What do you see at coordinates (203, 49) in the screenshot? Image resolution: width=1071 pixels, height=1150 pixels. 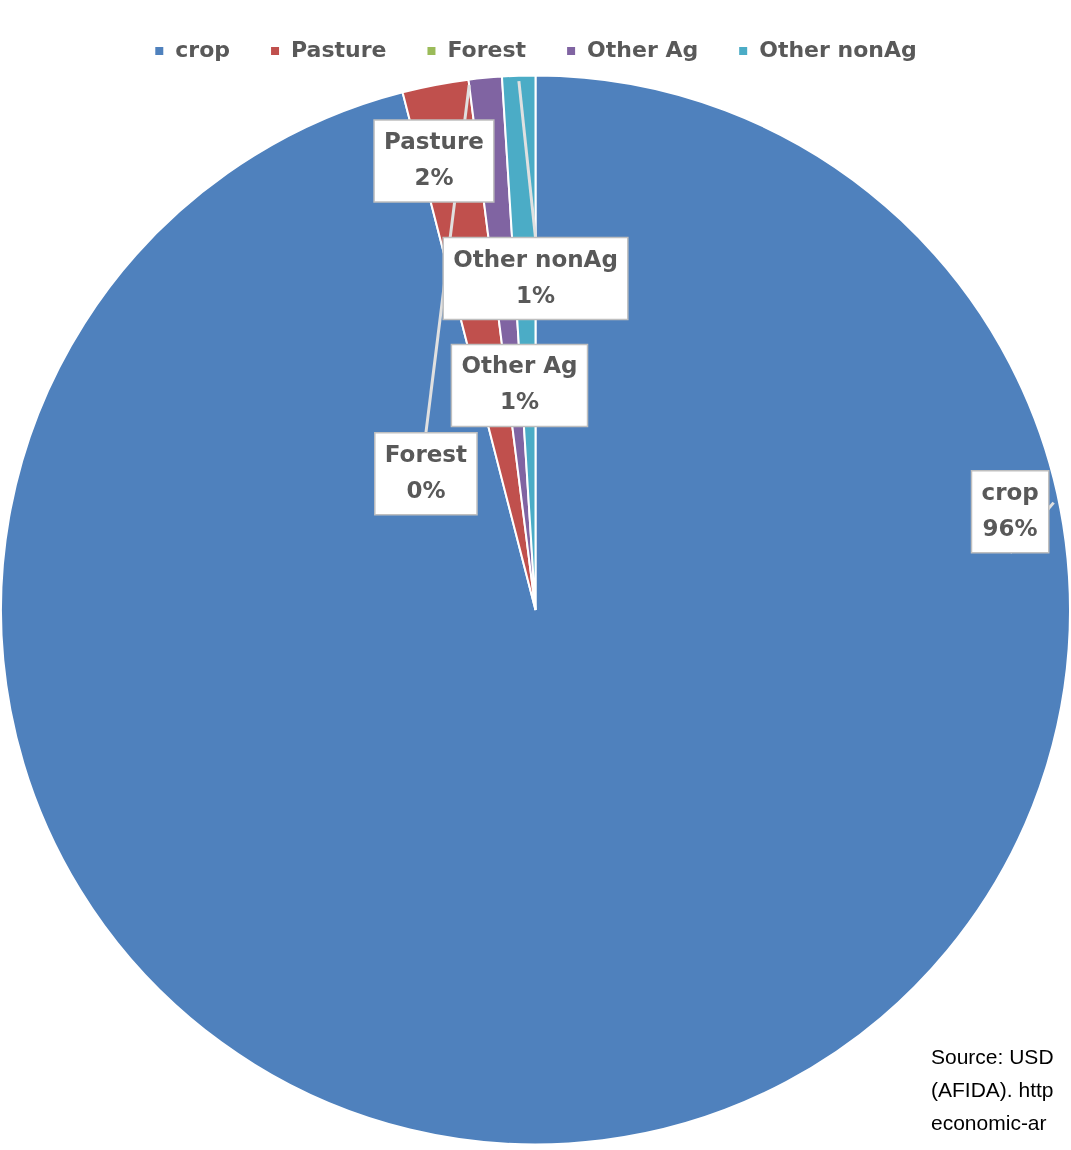 I see `legend-label: crop` at bounding box center [203, 49].